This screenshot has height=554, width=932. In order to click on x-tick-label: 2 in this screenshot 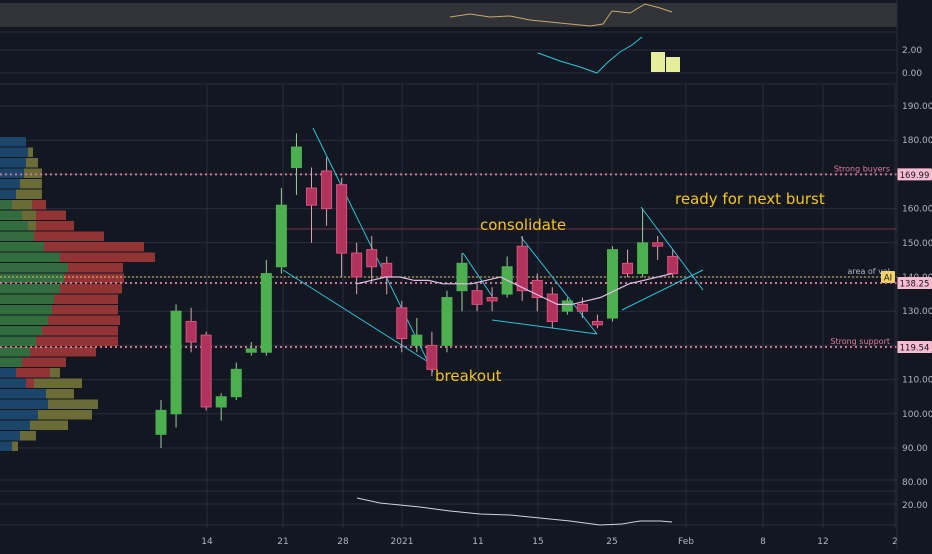, I will do `click(895, 542)`.